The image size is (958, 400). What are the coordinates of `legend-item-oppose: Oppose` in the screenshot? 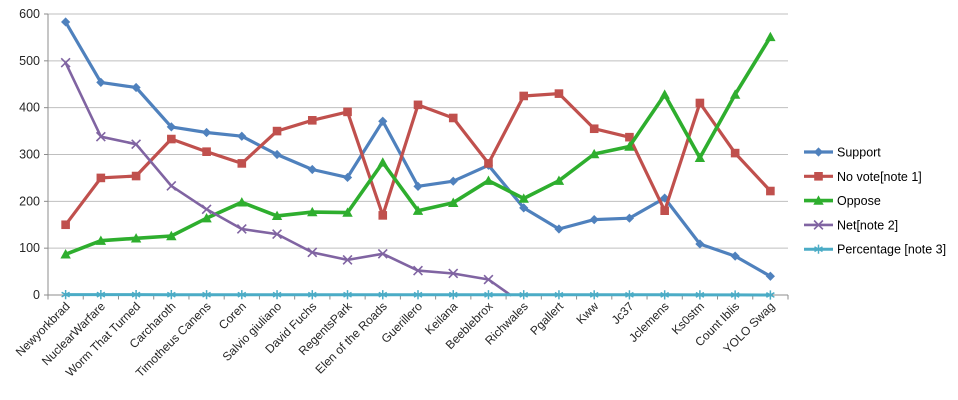 It's located at (842, 201).